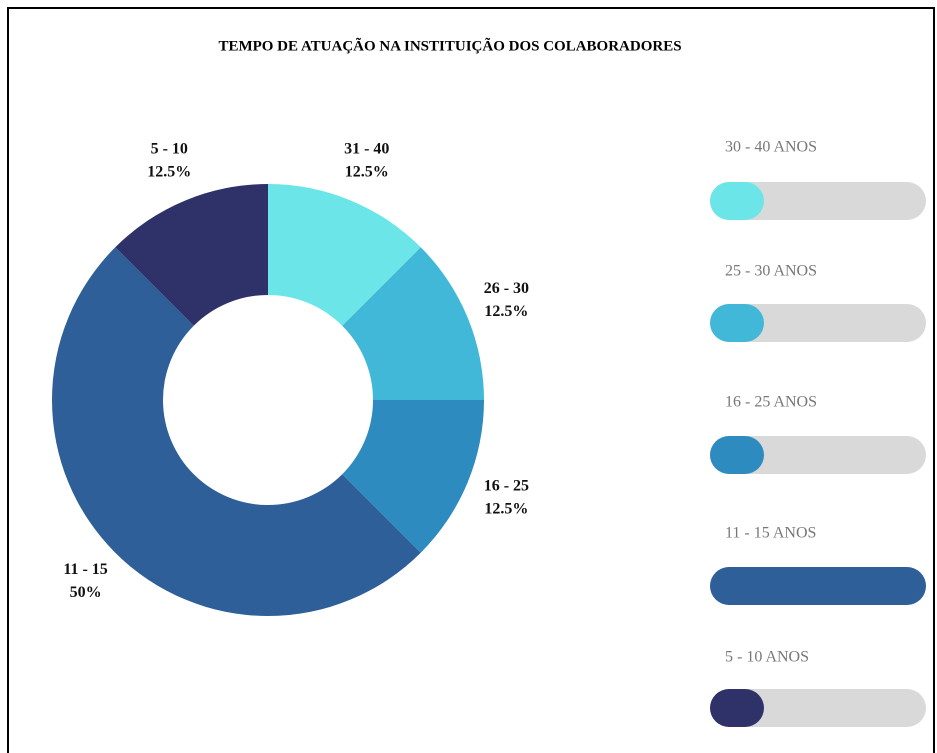 The width and height of the screenshot is (937, 753). What do you see at coordinates (169, 148) in the screenshot?
I see `slice-label: 5 - 10` at bounding box center [169, 148].